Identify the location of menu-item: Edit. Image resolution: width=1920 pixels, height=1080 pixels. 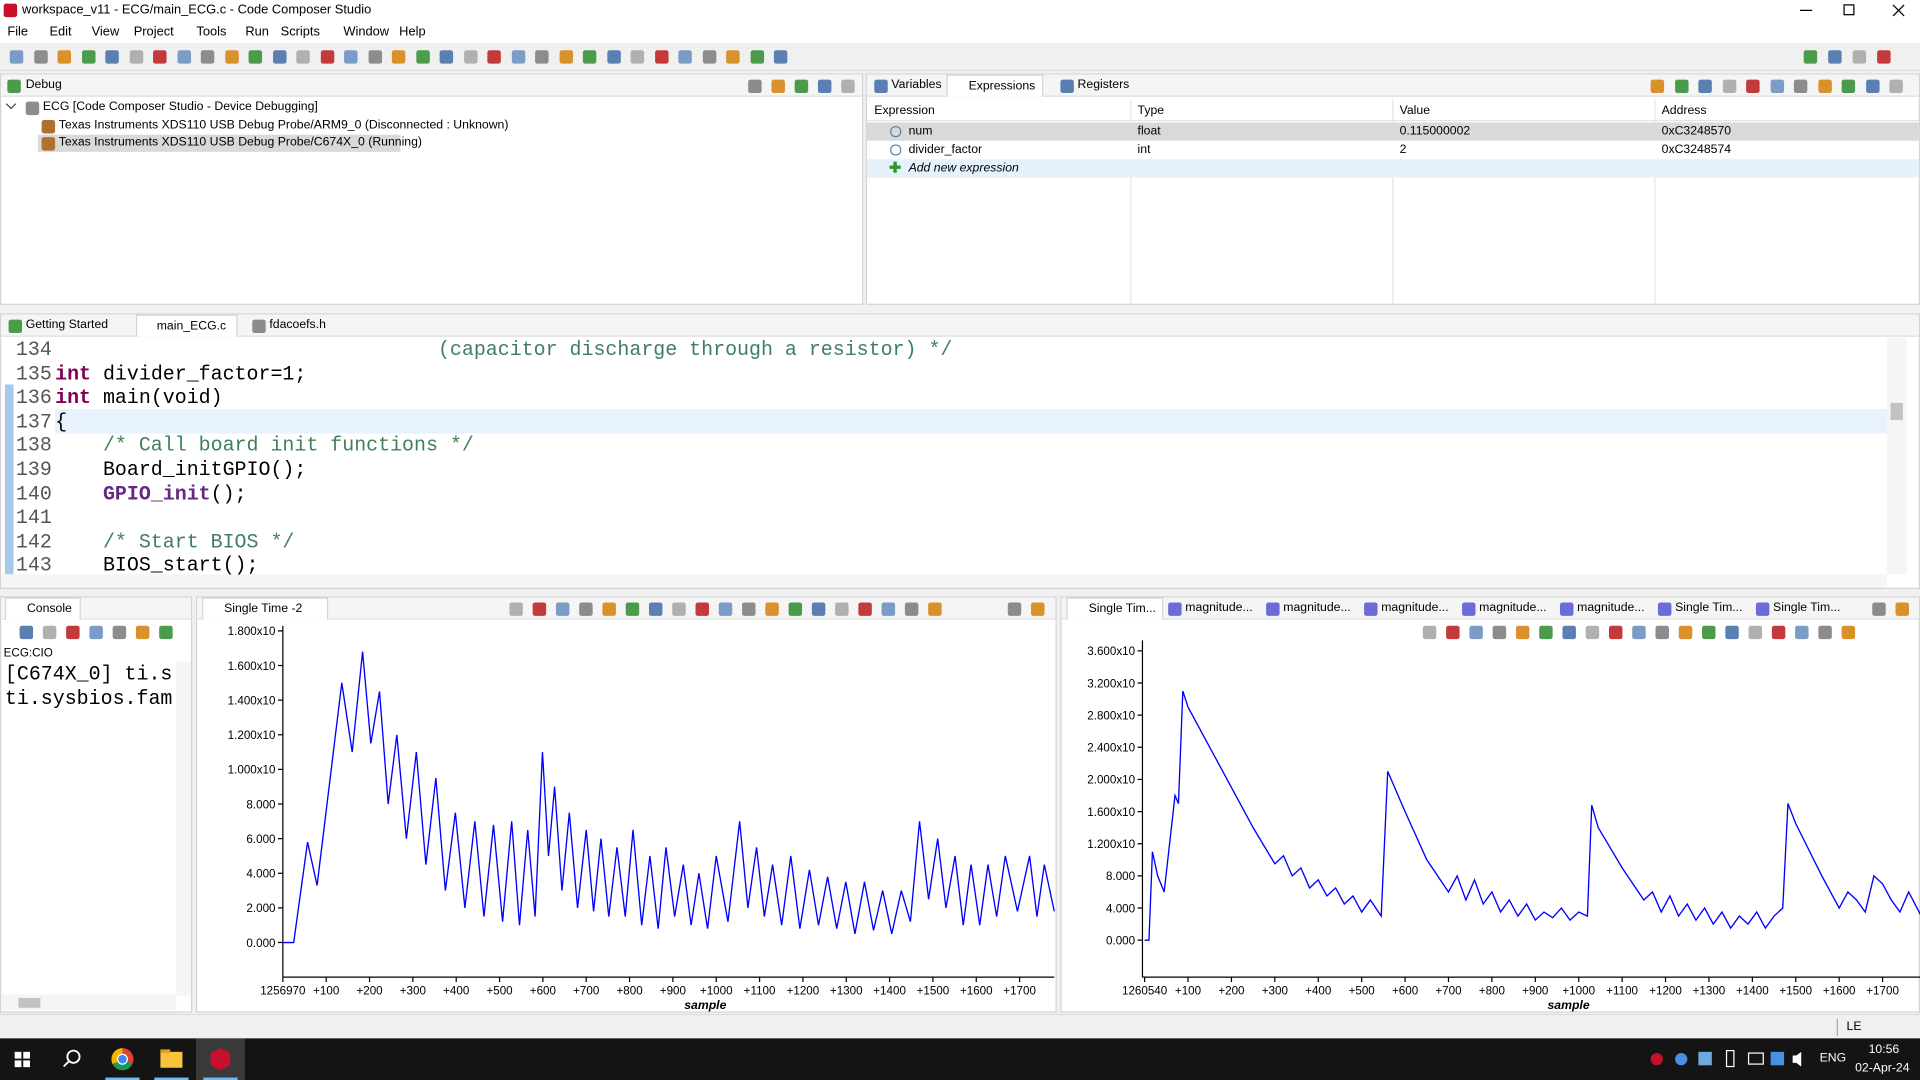
(60, 32).